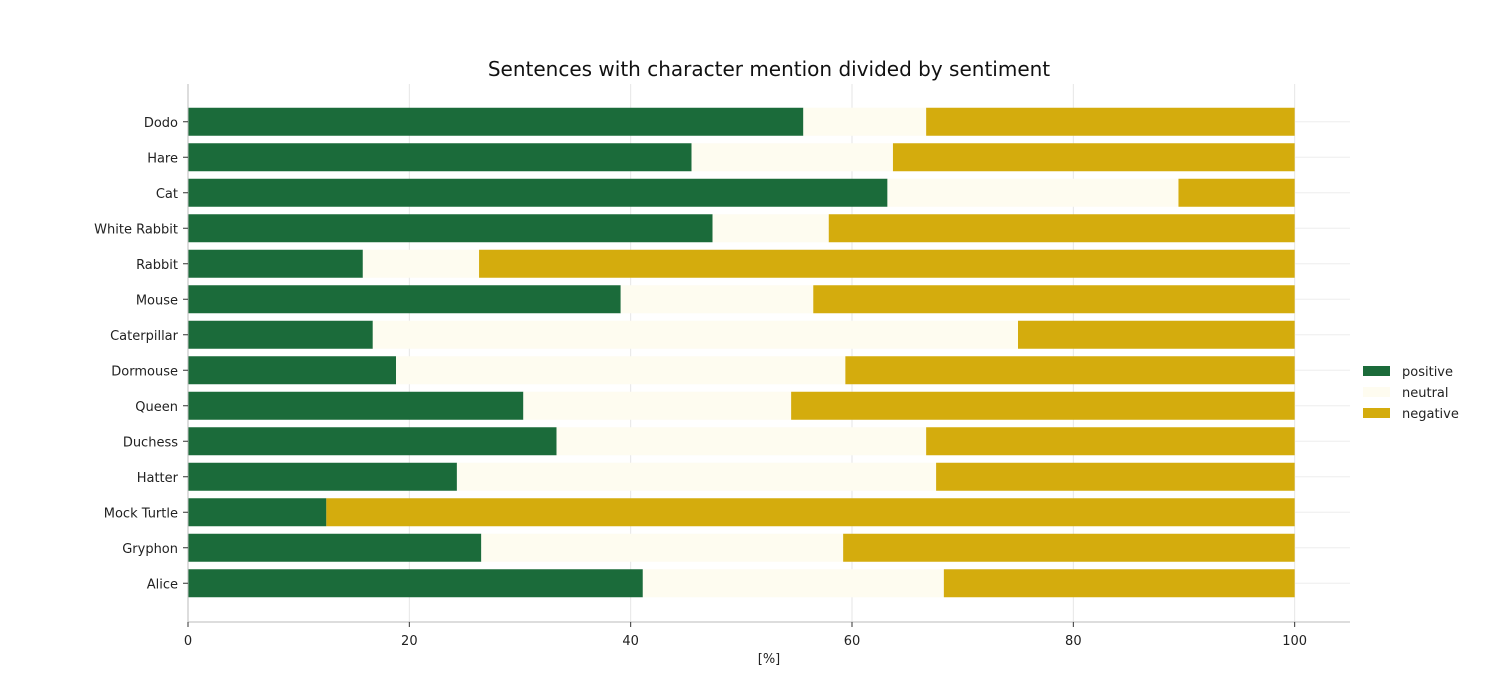 The image size is (1500, 700). What do you see at coordinates (150, 442) in the screenshot?
I see `y-tick-label: Duchess` at bounding box center [150, 442].